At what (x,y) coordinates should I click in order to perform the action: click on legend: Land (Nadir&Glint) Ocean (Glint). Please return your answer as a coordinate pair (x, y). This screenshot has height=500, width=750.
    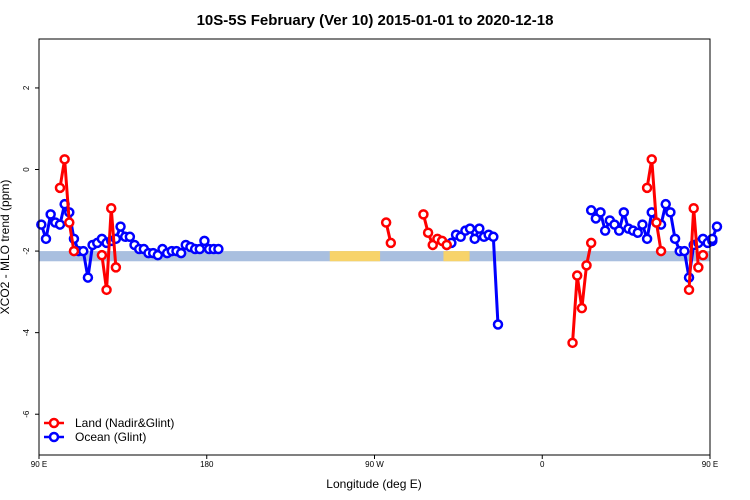
    Looking at the image, I should click on (109, 430).